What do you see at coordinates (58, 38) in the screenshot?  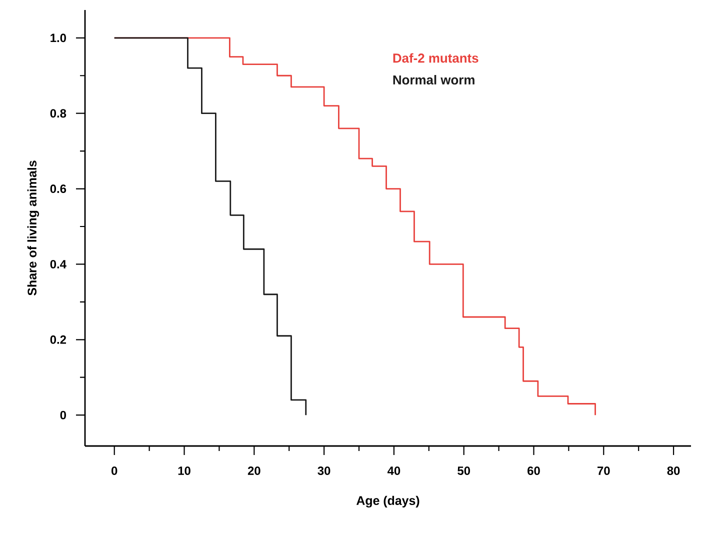 I see `y-tick-label: 1.0` at bounding box center [58, 38].